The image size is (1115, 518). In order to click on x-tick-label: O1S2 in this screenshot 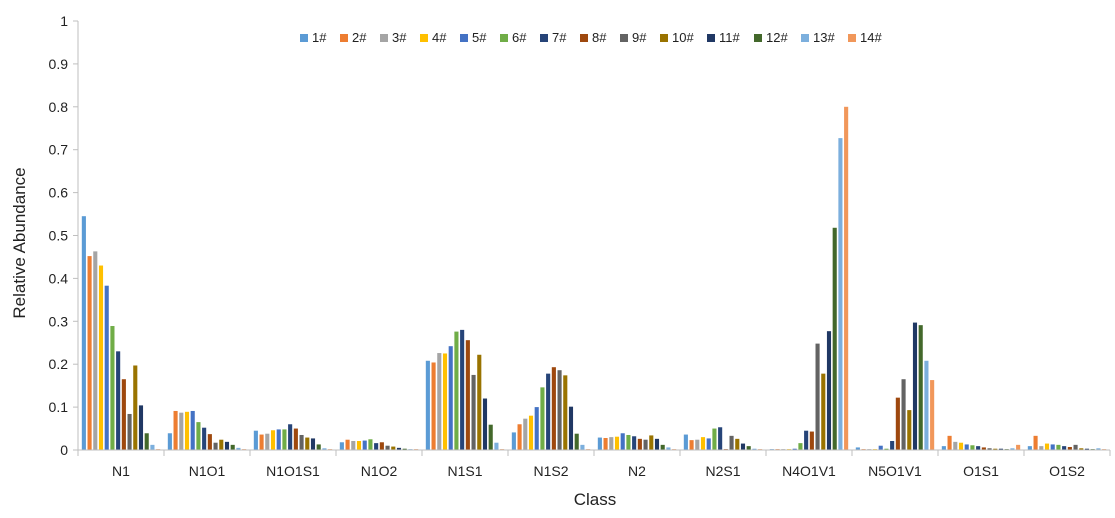, I will do `click(1067, 471)`.